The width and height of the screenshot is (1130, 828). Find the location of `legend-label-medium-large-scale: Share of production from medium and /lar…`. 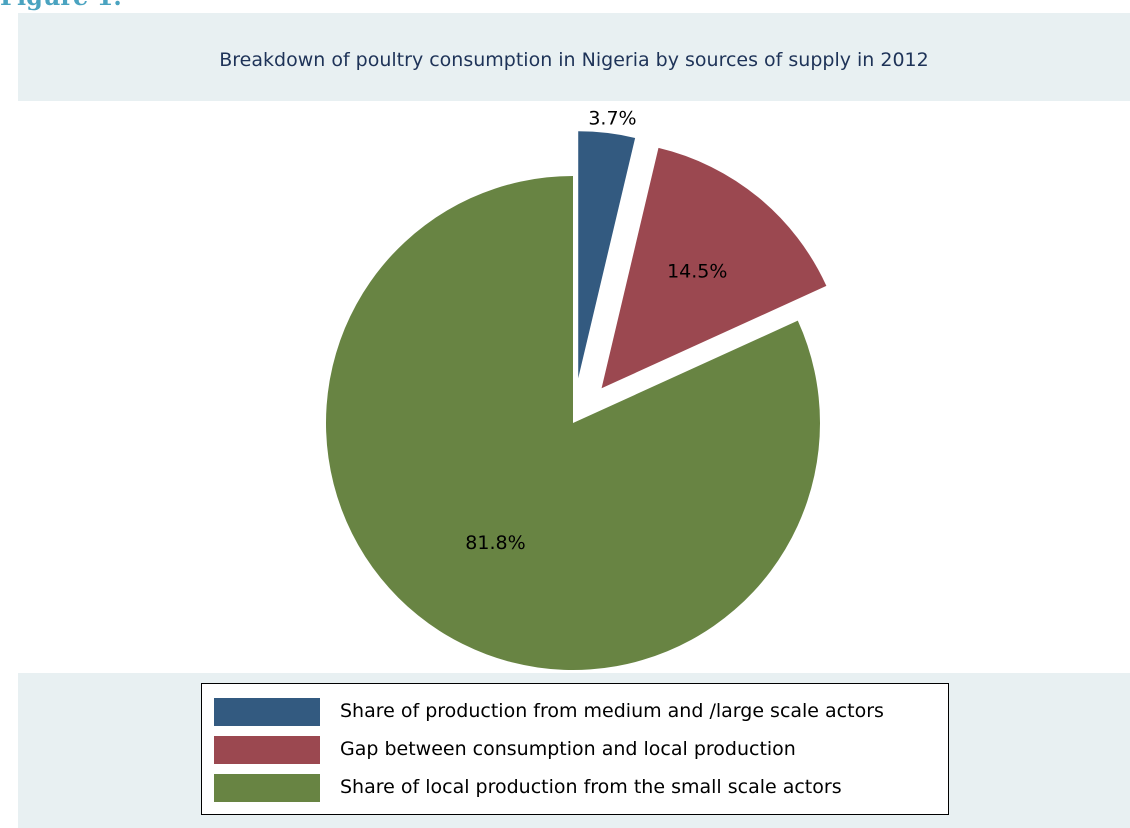

legend-label-medium-large-scale: Share of production from medium and /lar… is located at coordinates (612, 711).